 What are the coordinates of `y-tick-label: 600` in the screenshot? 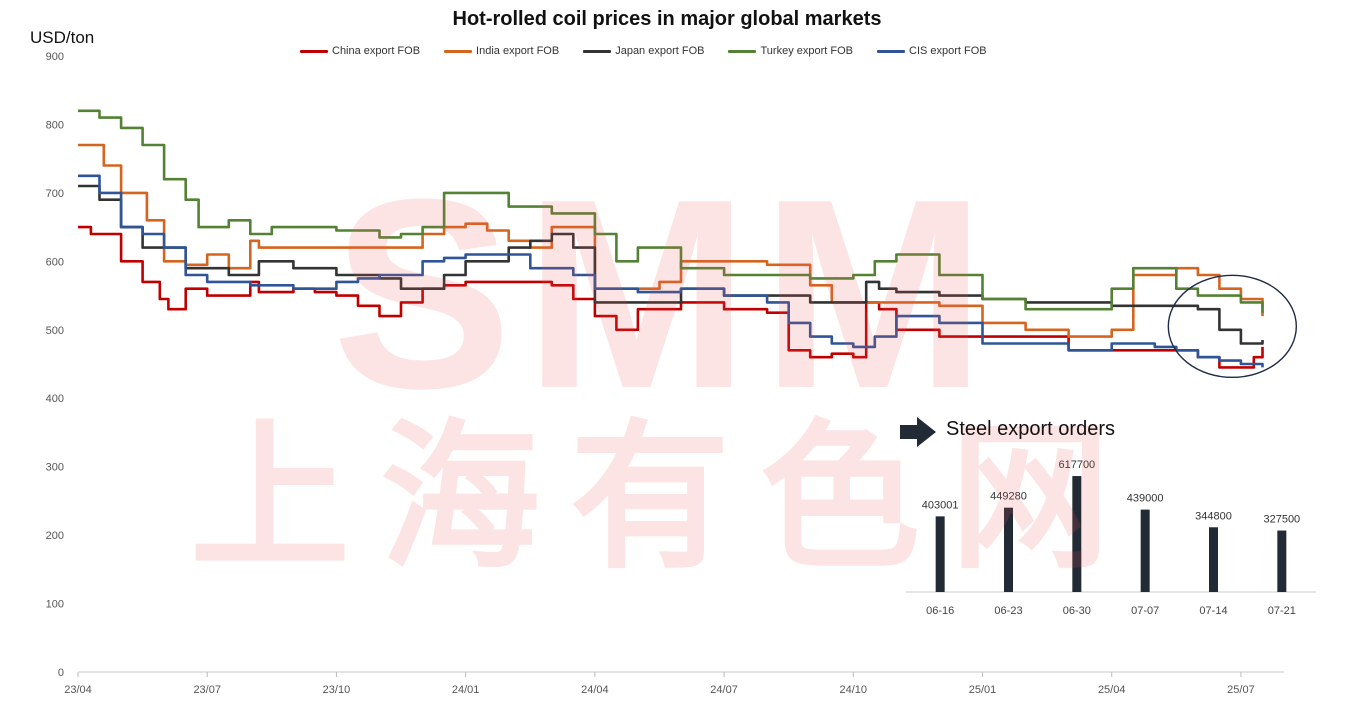 It's located at (55, 262).